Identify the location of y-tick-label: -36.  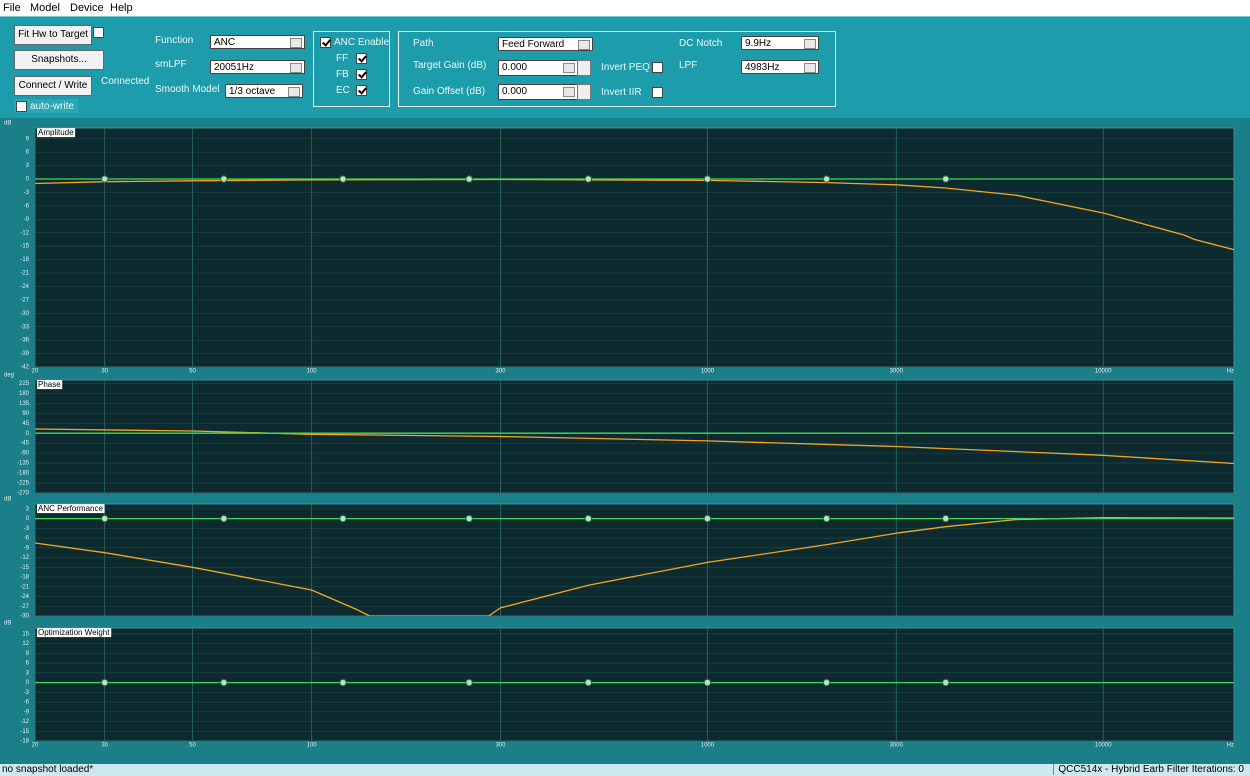
(24, 341).